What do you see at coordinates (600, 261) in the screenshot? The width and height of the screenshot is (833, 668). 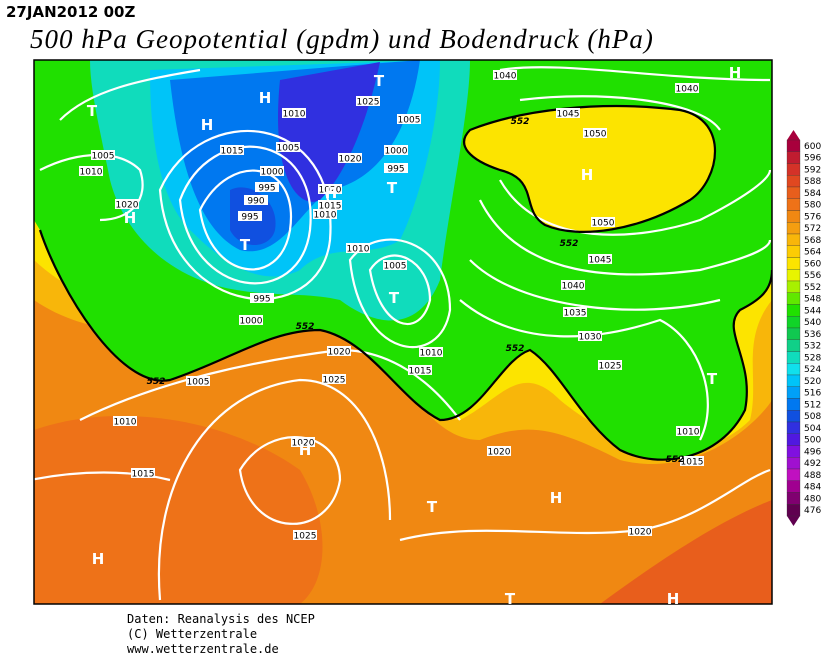 I see `isobar-label: 1045` at bounding box center [600, 261].